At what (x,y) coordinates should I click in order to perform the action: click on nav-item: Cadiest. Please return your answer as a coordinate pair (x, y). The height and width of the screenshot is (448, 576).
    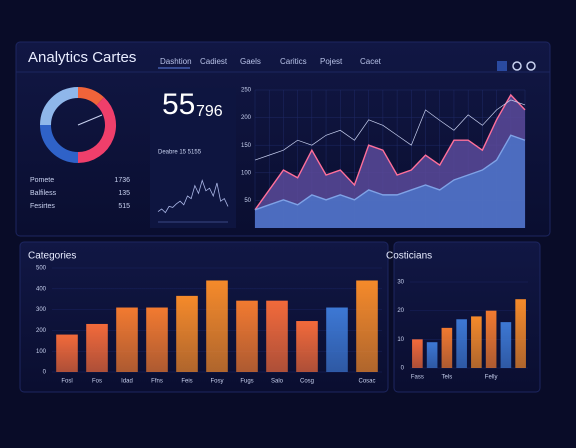
    Looking at the image, I should click on (214, 61).